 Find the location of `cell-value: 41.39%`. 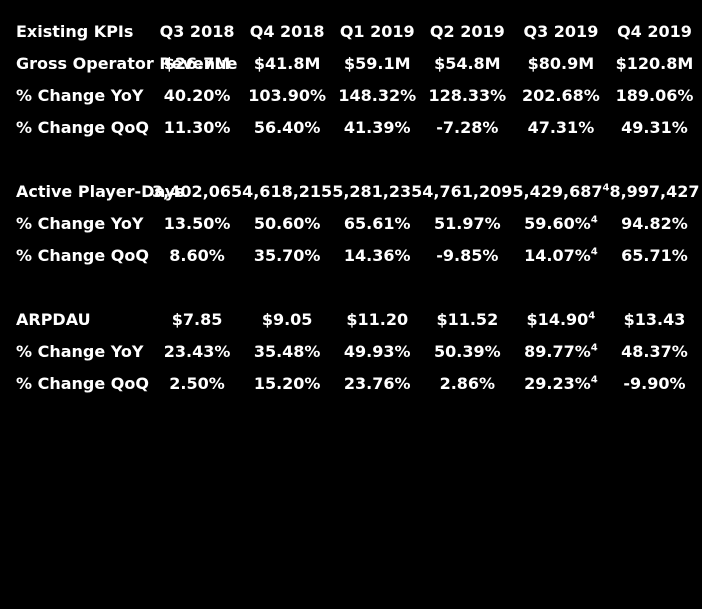

cell-value: 41.39% is located at coordinates (377, 127).